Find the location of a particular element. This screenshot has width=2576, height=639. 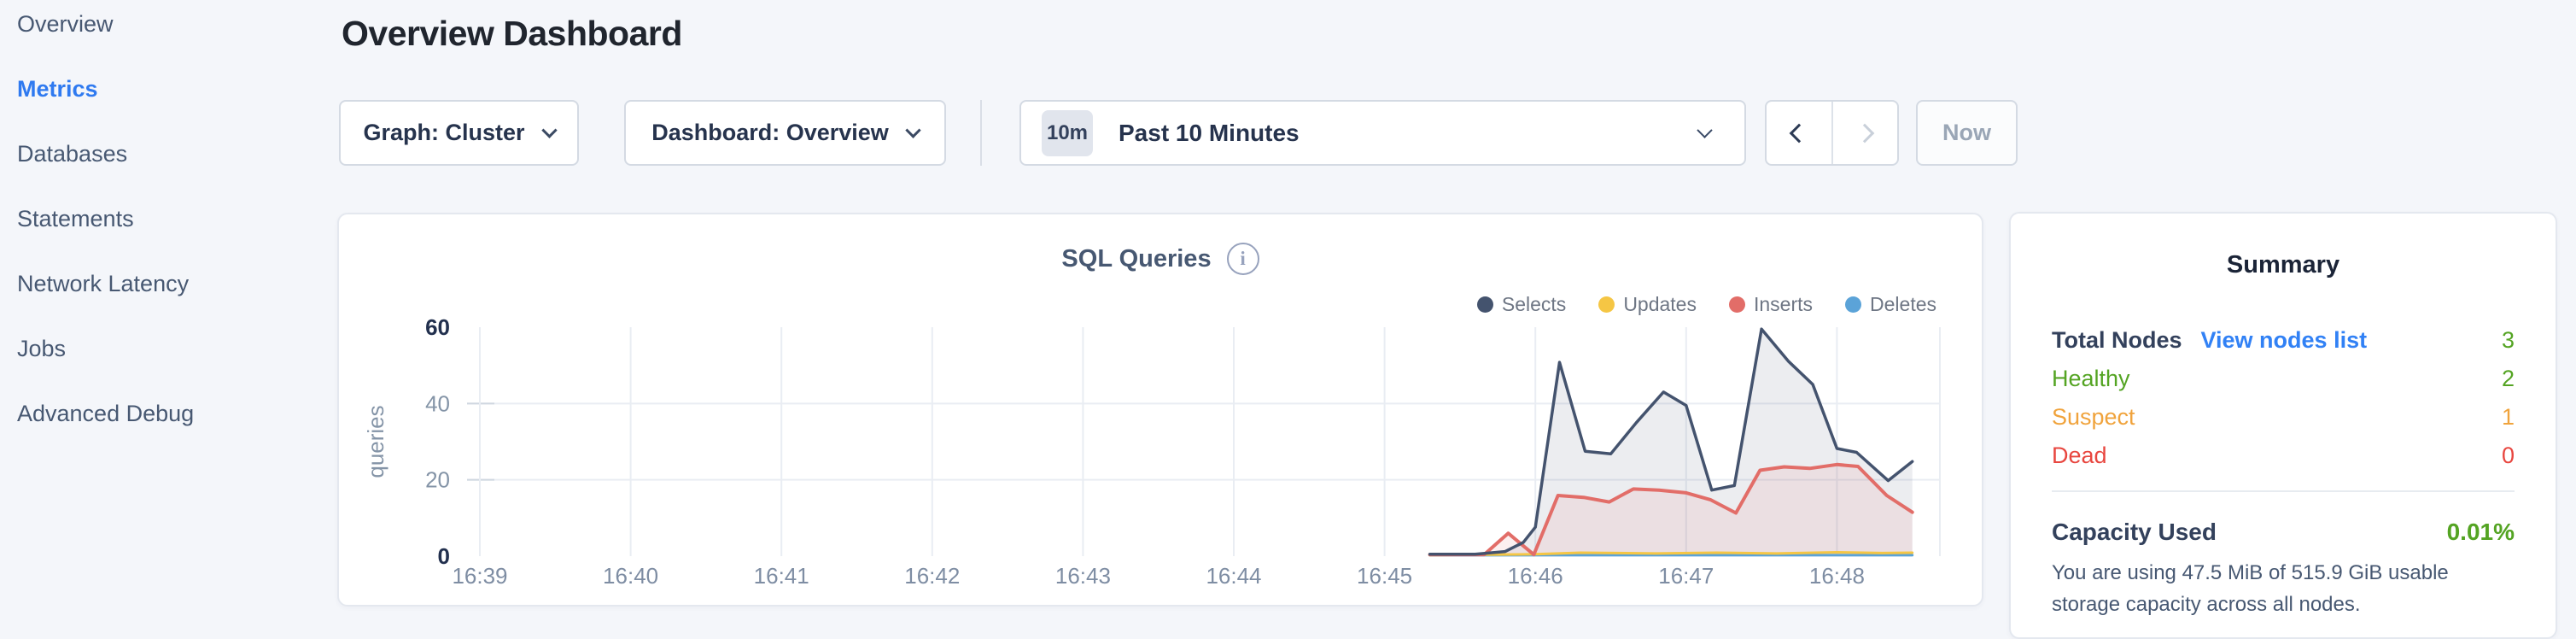

dashboard-dropdown: Dashboard: Overview is located at coordinates (785, 133).